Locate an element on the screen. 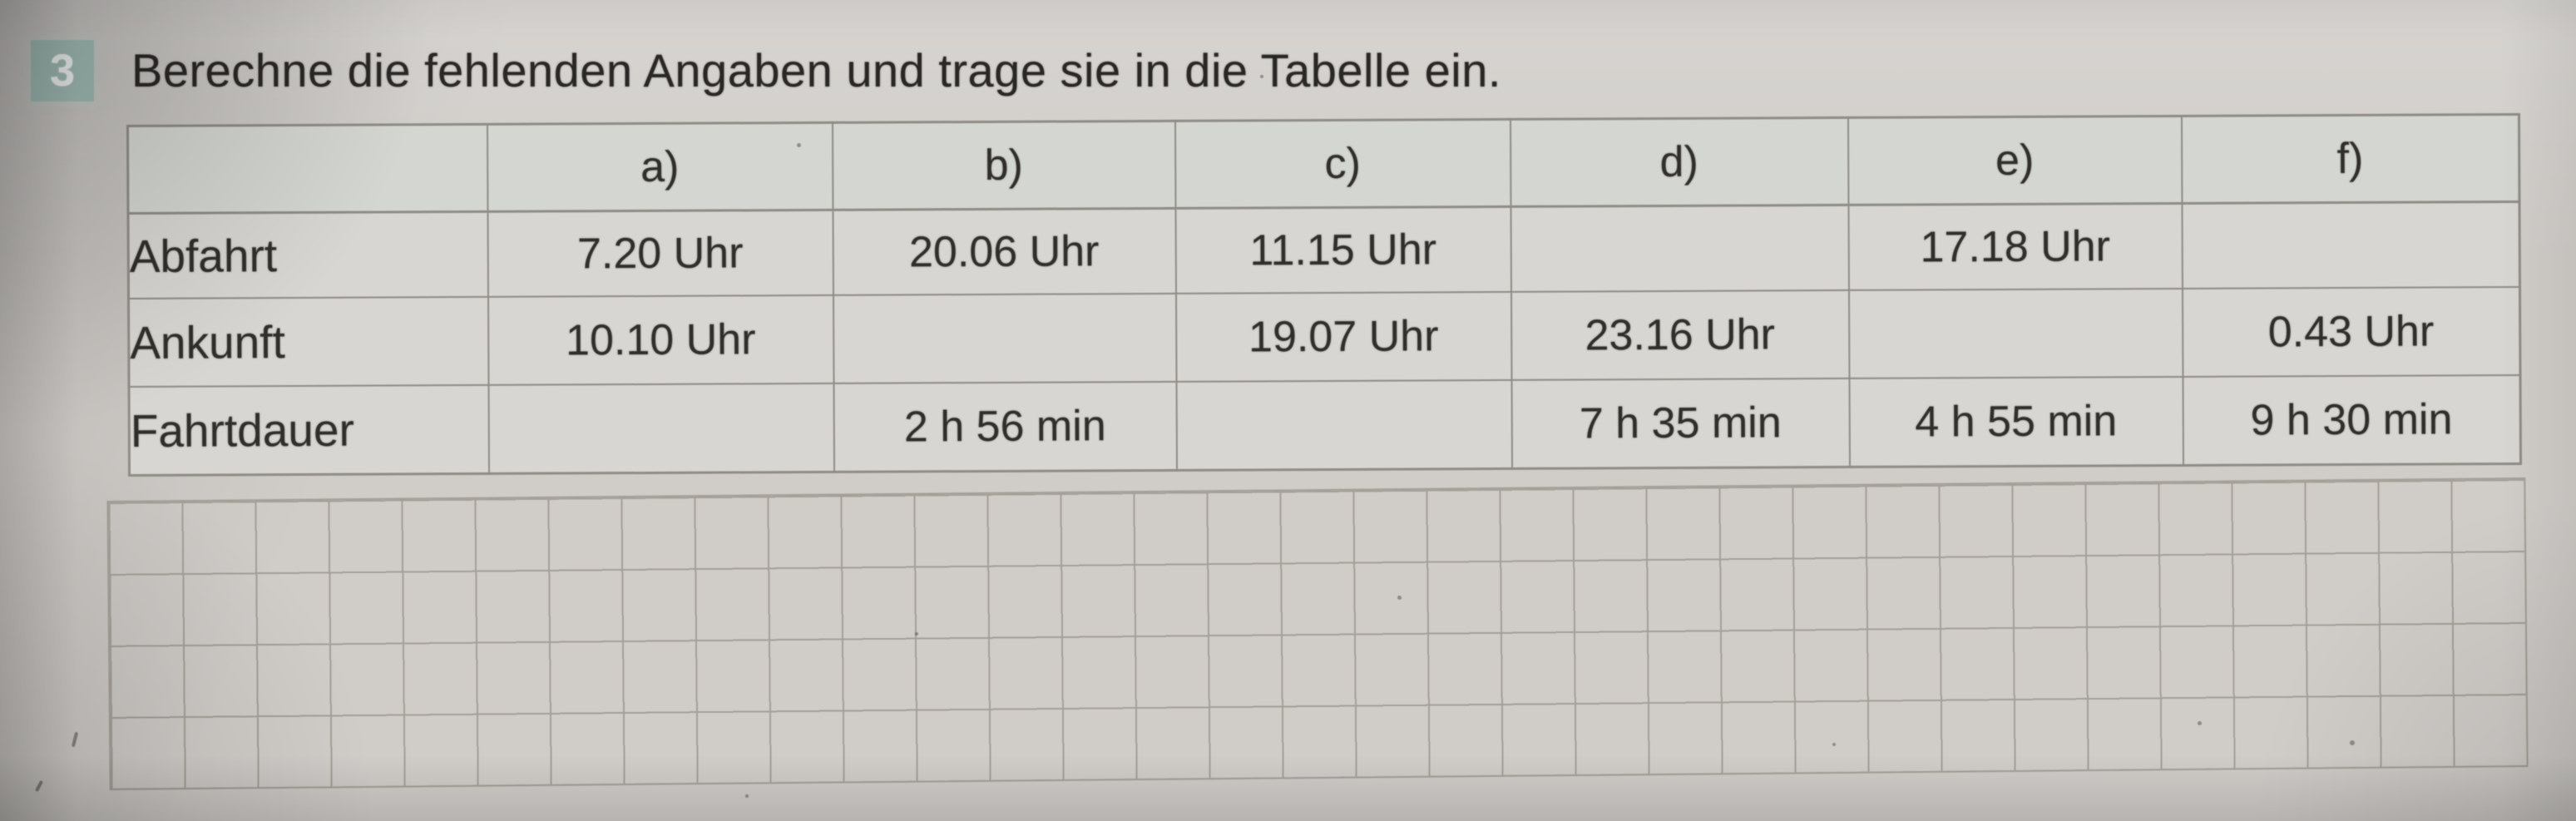  header-cell-corner is located at coordinates (307, 169).